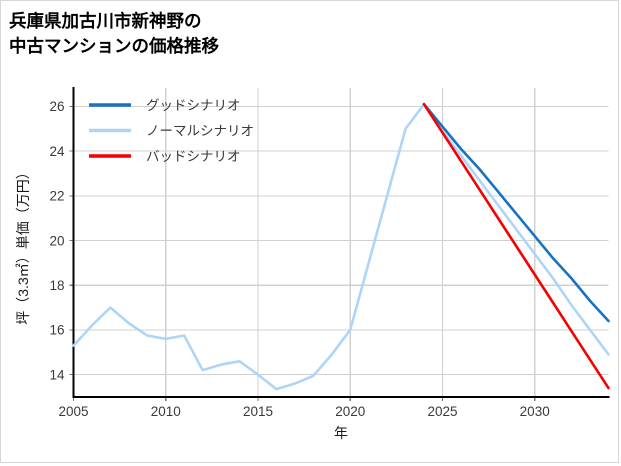 The height and width of the screenshot is (466, 621). What do you see at coordinates (535, 411) in the screenshot?
I see `x-tick-label: 2030` at bounding box center [535, 411].